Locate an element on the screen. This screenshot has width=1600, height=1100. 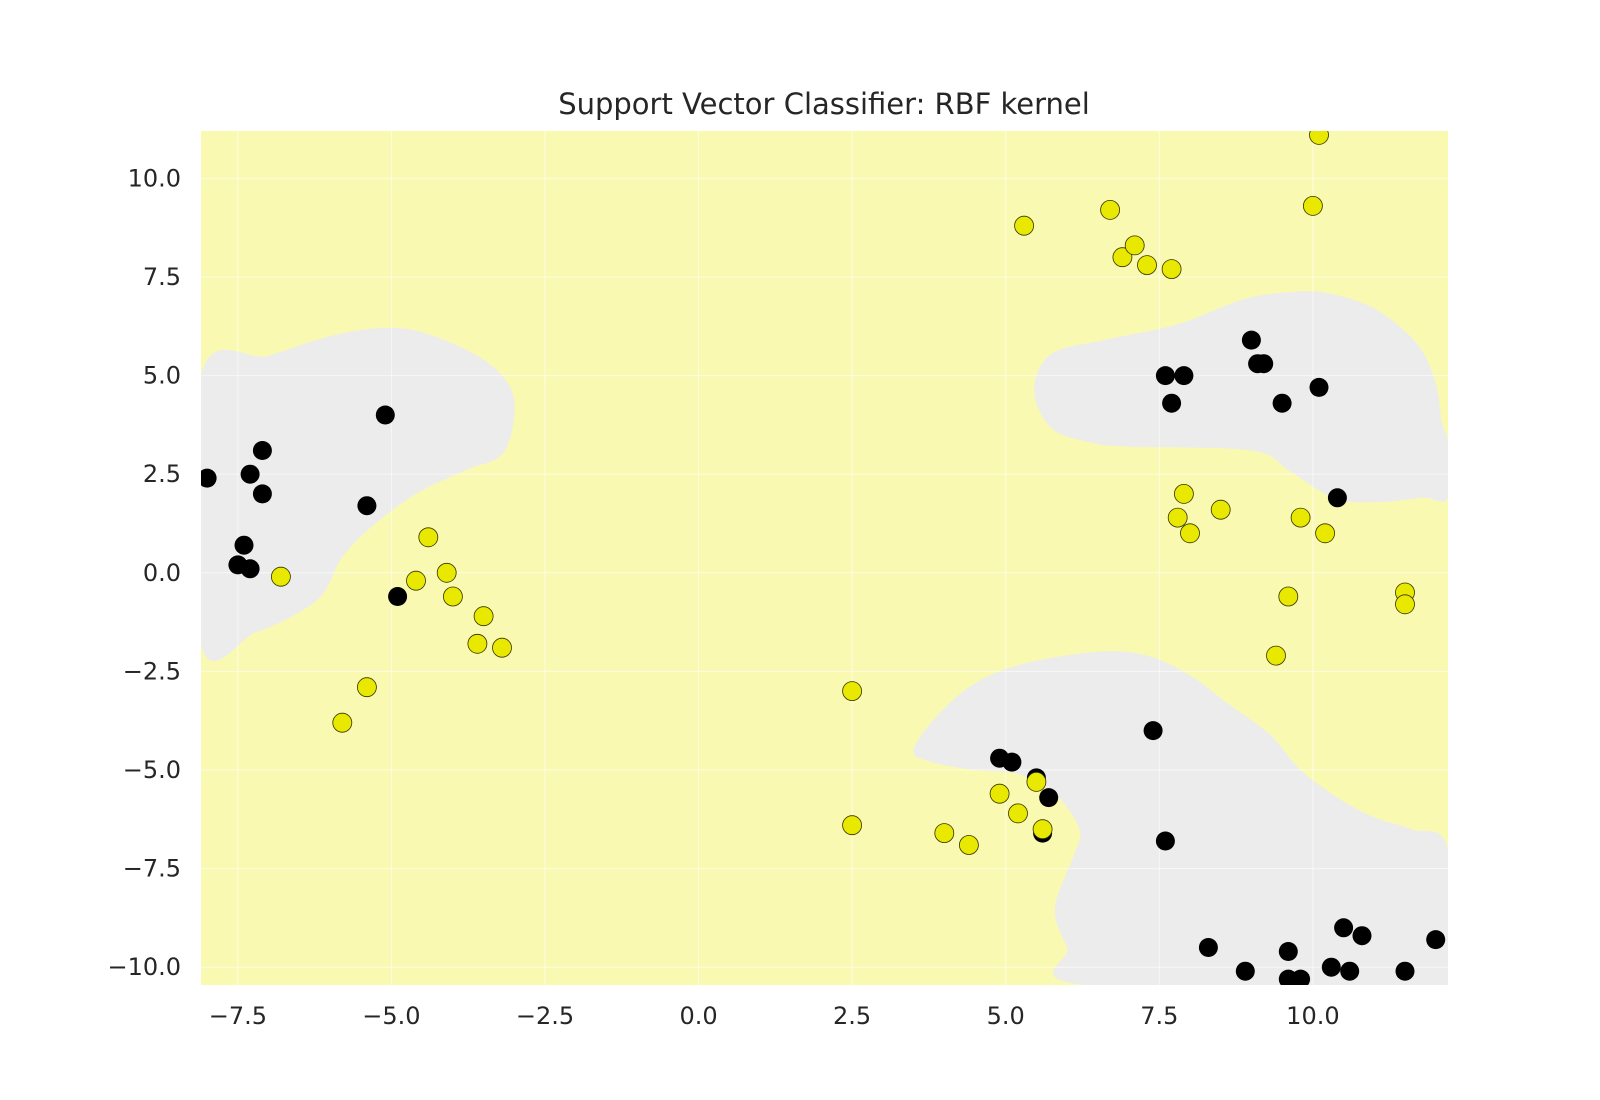
x-tick-label: −7.5 is located at coordinates (238, 1016).